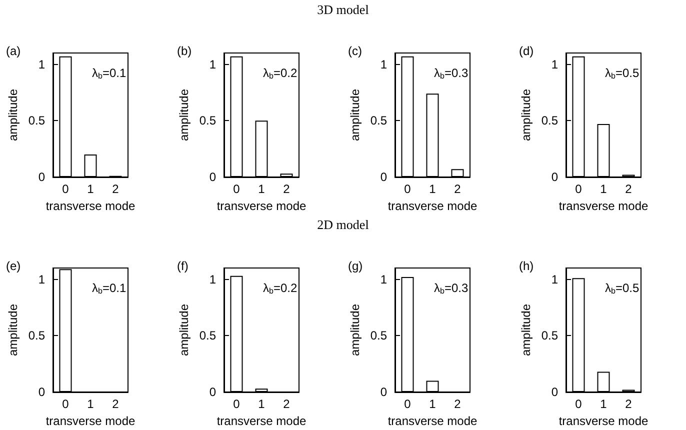 This screenshot has height=430, width=686. What do you see at coordinates (526, 266) in the screenshot?
I see `chart-title: (h)` at bounding box center [526, 266].